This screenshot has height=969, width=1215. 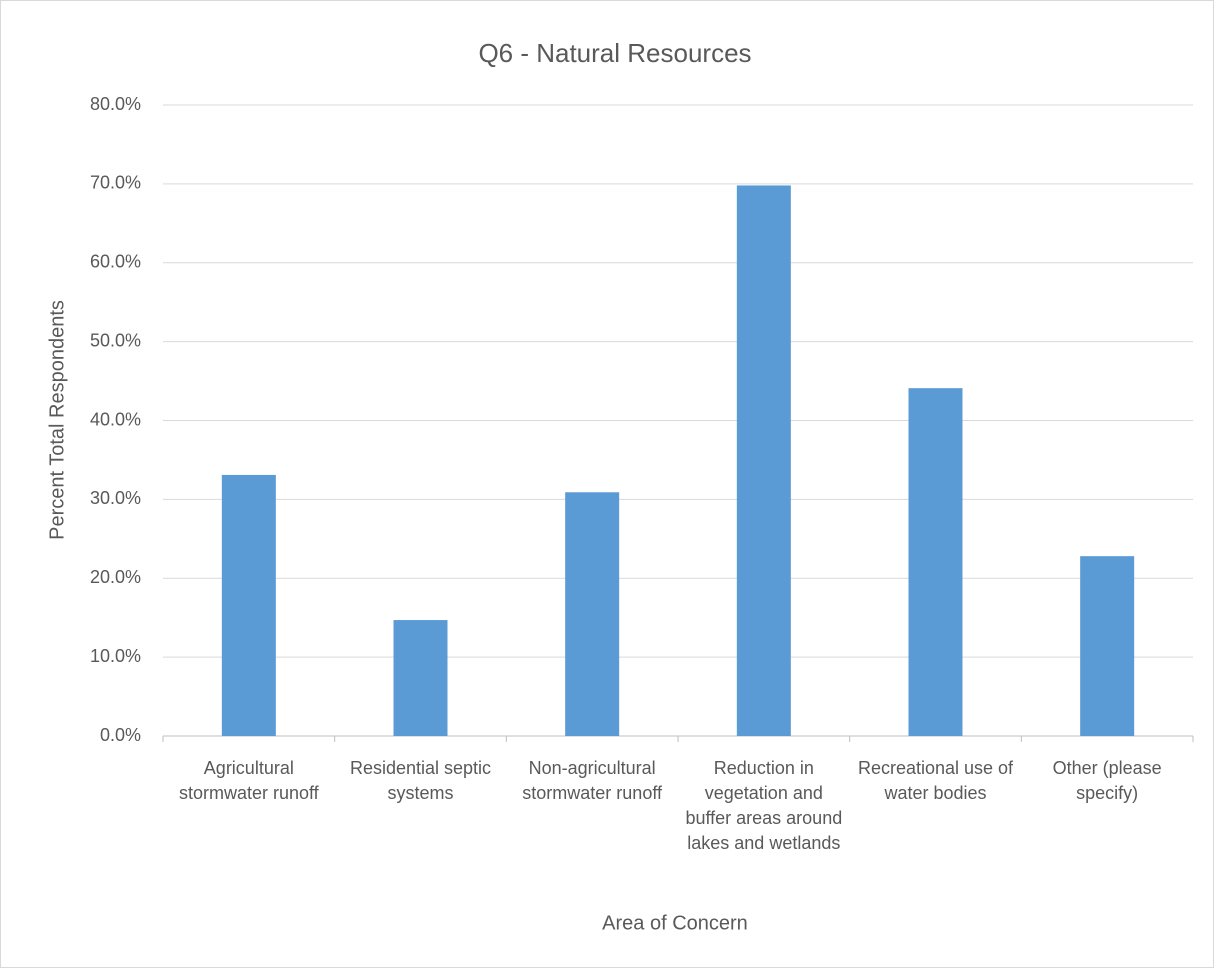 I want to click on x-tick-label: Recreational use of water bodies, so click(x=935, y=780).